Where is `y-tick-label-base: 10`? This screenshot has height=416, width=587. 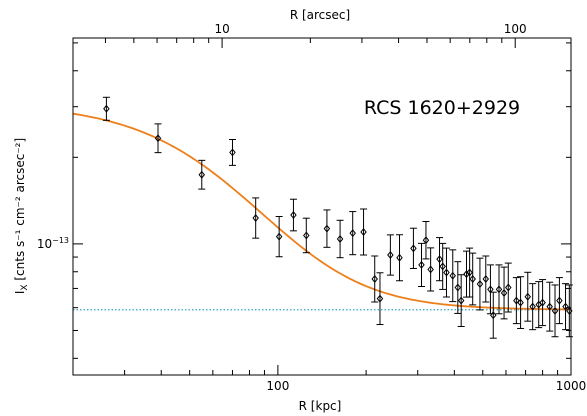 y-tick-label-base: 10 is located at coordinates (44, 244).